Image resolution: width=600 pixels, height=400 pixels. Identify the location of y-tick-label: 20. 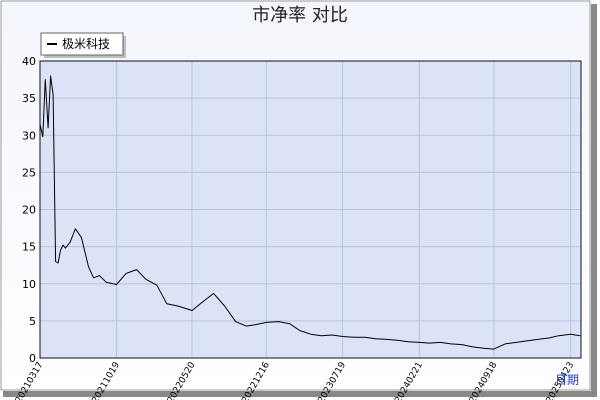
(29, 210).